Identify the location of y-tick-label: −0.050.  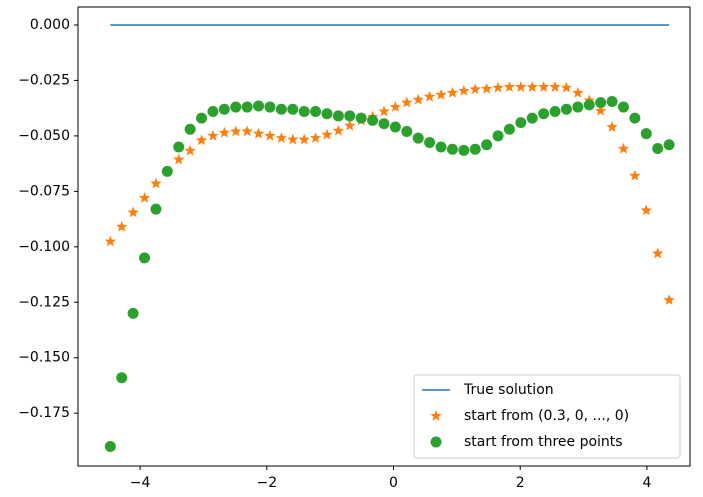
(44, 136).